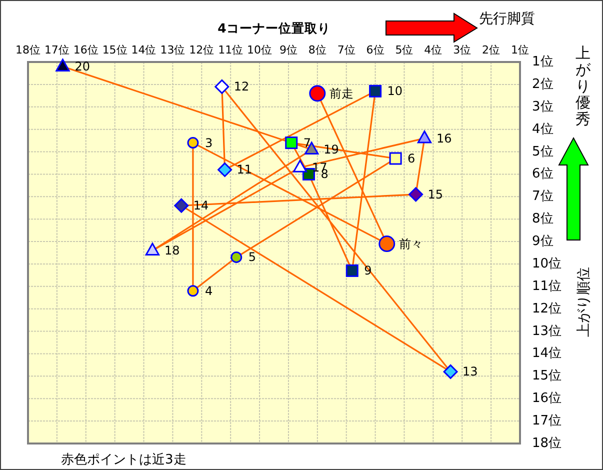  I want to click on text: 先行脚質, so click(507, 19).